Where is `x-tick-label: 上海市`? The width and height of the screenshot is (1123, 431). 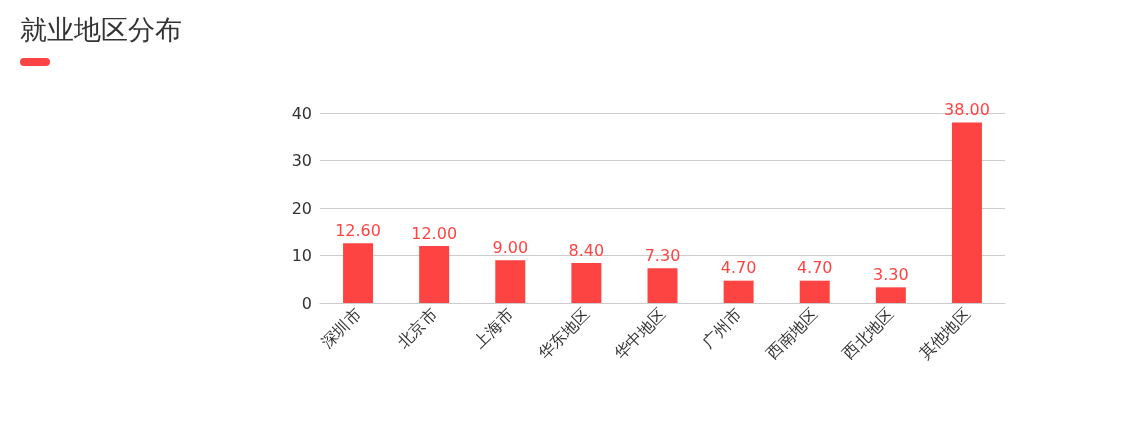
x-tick-label: 上海市 is located at coordinates (493, 328).